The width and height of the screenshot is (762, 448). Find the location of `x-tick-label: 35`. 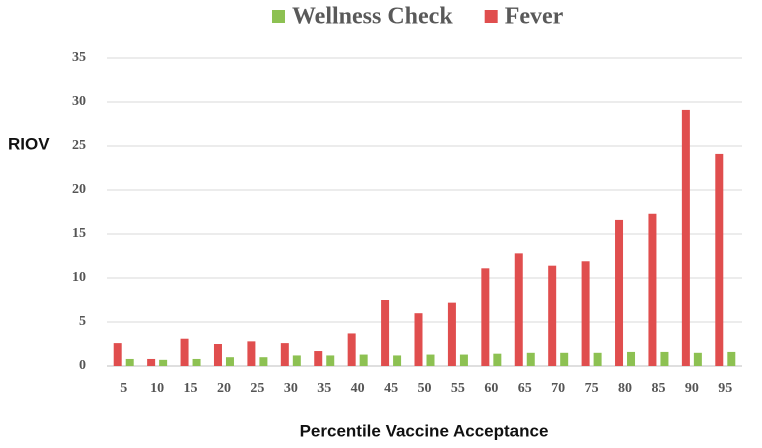

x-tick-label: 35 is located at coordinates (324, 388).